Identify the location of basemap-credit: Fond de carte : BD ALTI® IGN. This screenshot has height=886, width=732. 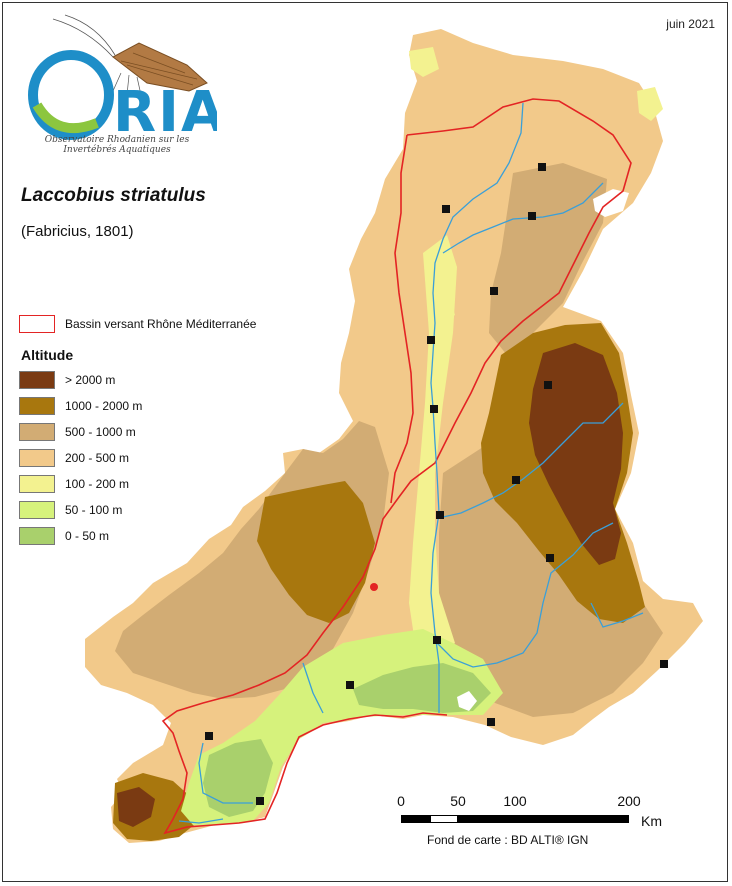
(508, 840).